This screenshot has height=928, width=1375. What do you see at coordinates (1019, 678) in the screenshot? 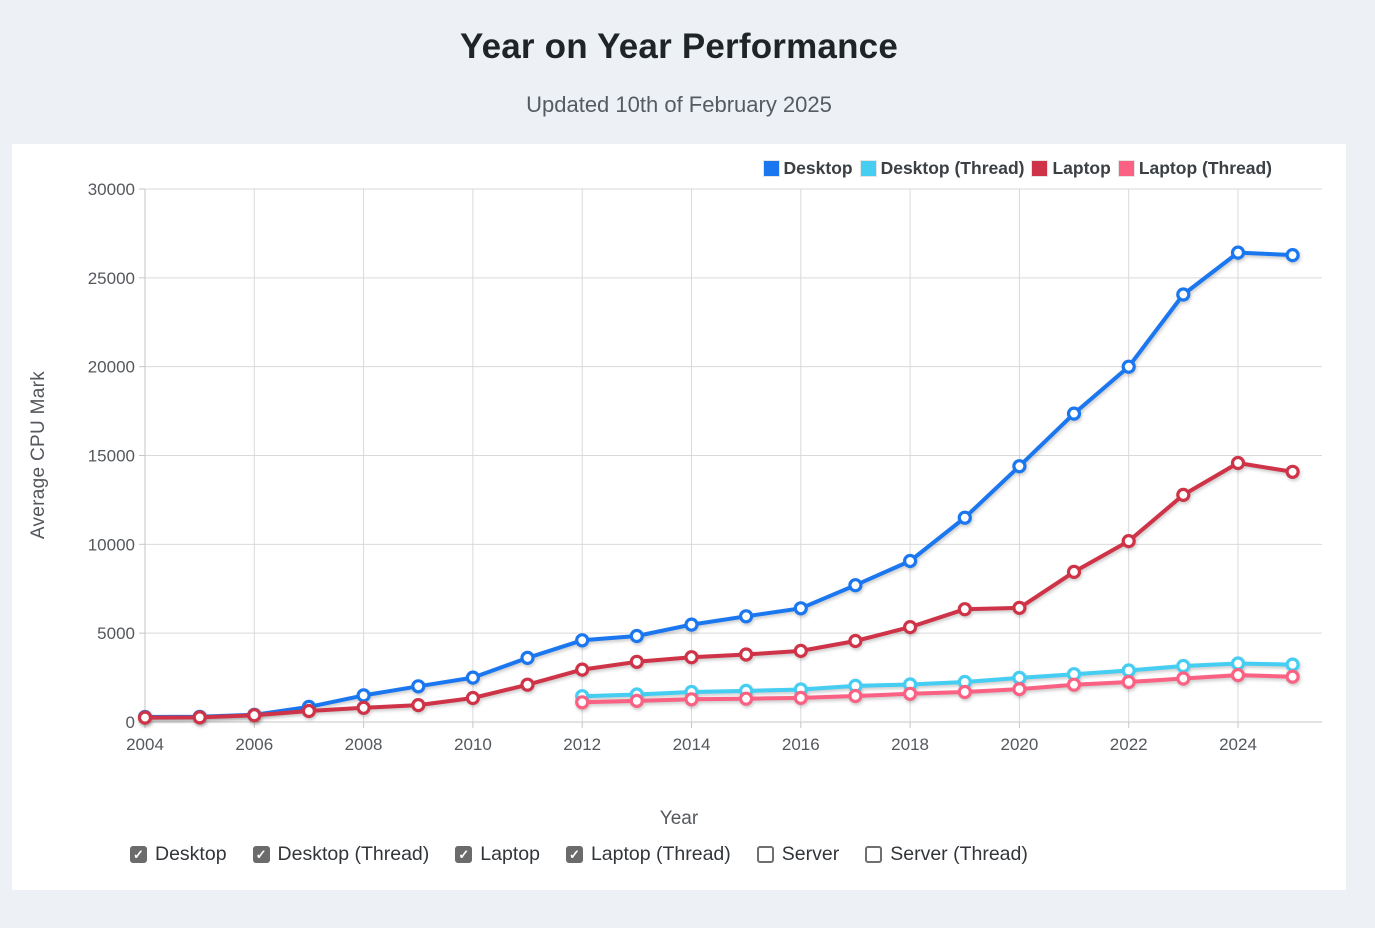
I see `data-point-desktop-thread-2020` at bounding box center [1019, 678].